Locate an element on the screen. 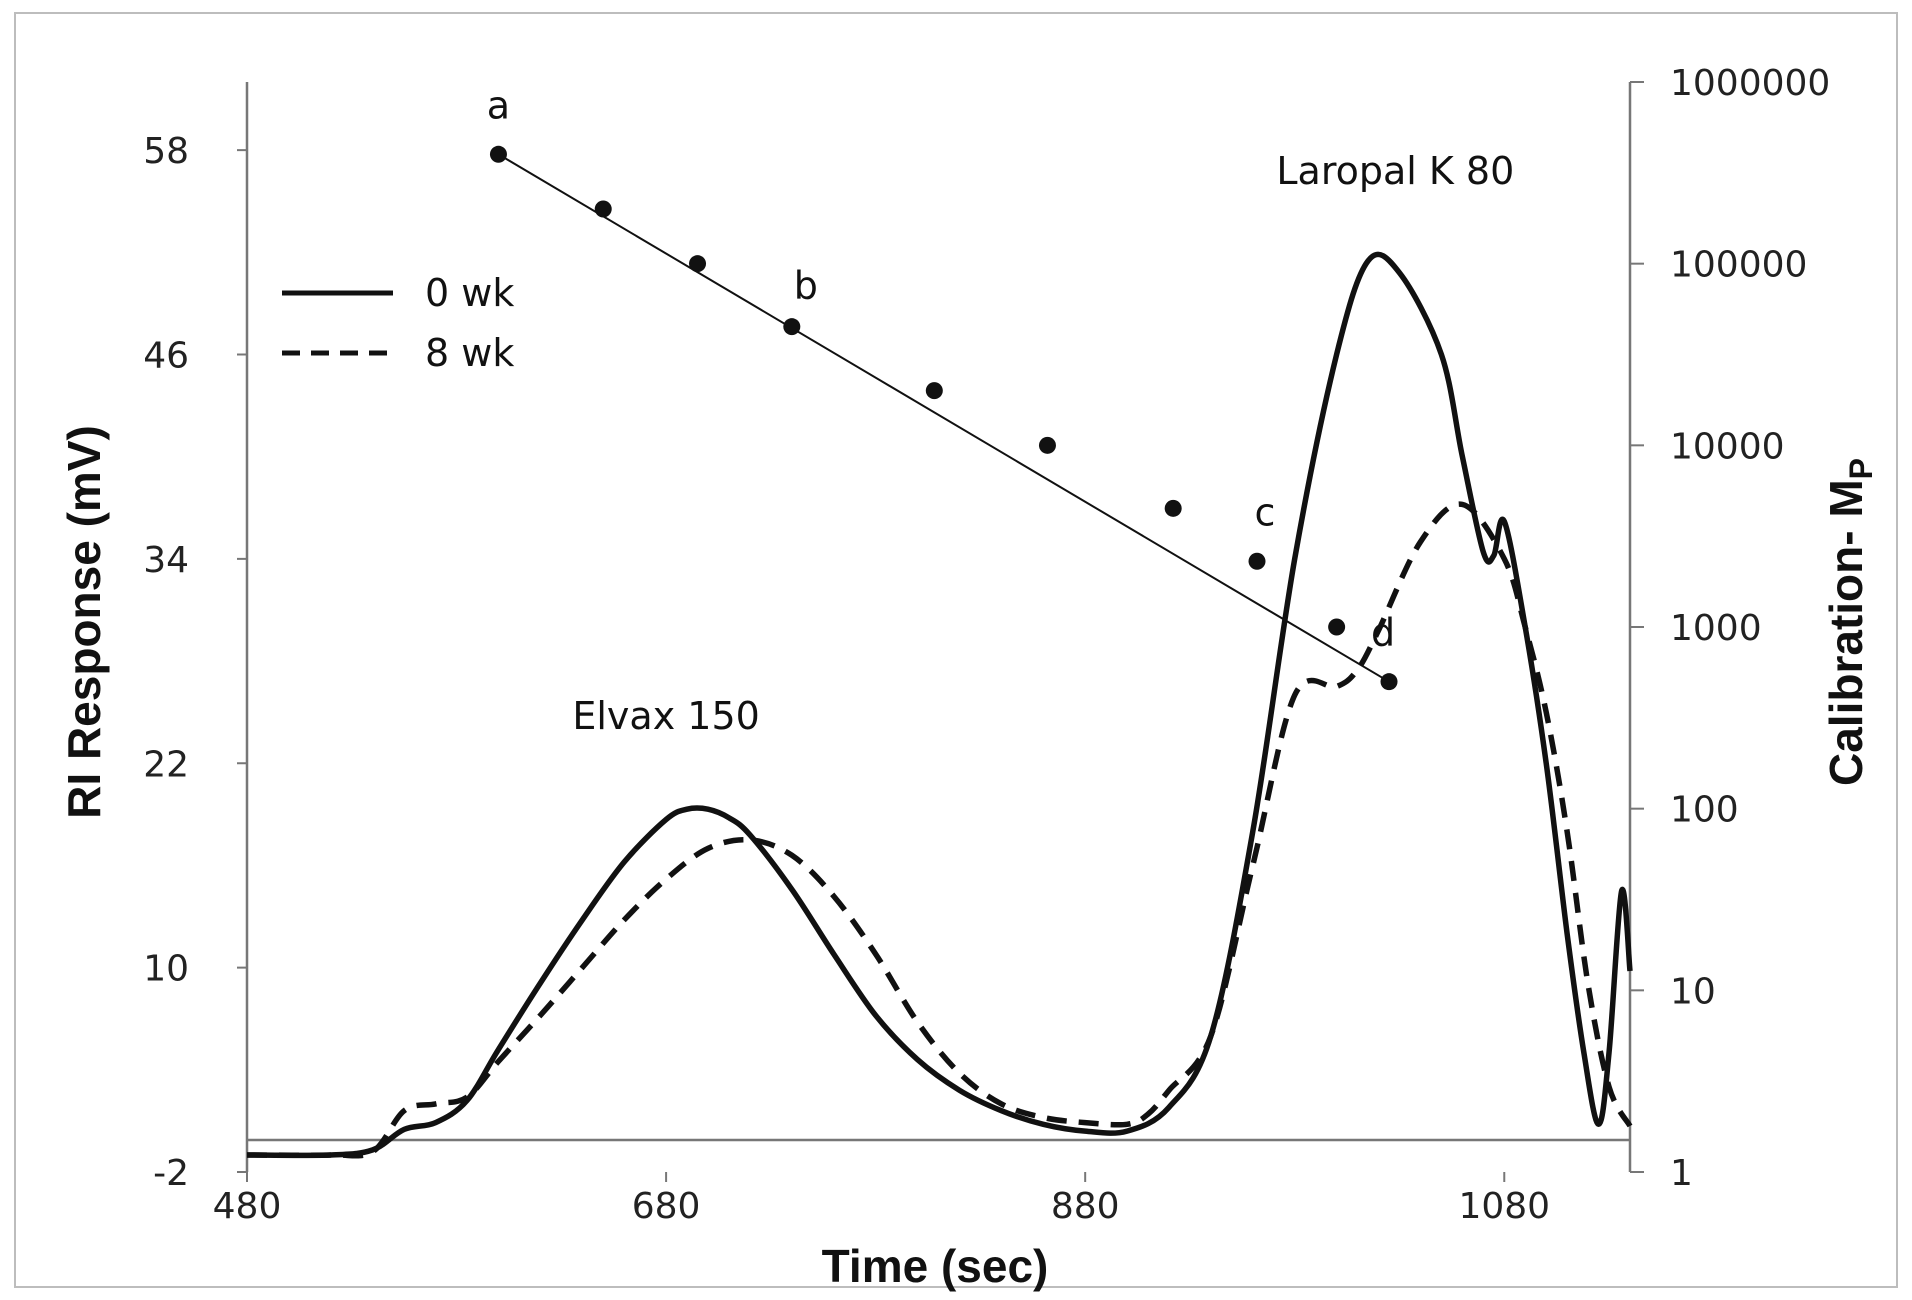 The width and height of the screenshot is (1912, 1300). y2-axis-title: Calibration- MP is located at coordinates (1849, 622).